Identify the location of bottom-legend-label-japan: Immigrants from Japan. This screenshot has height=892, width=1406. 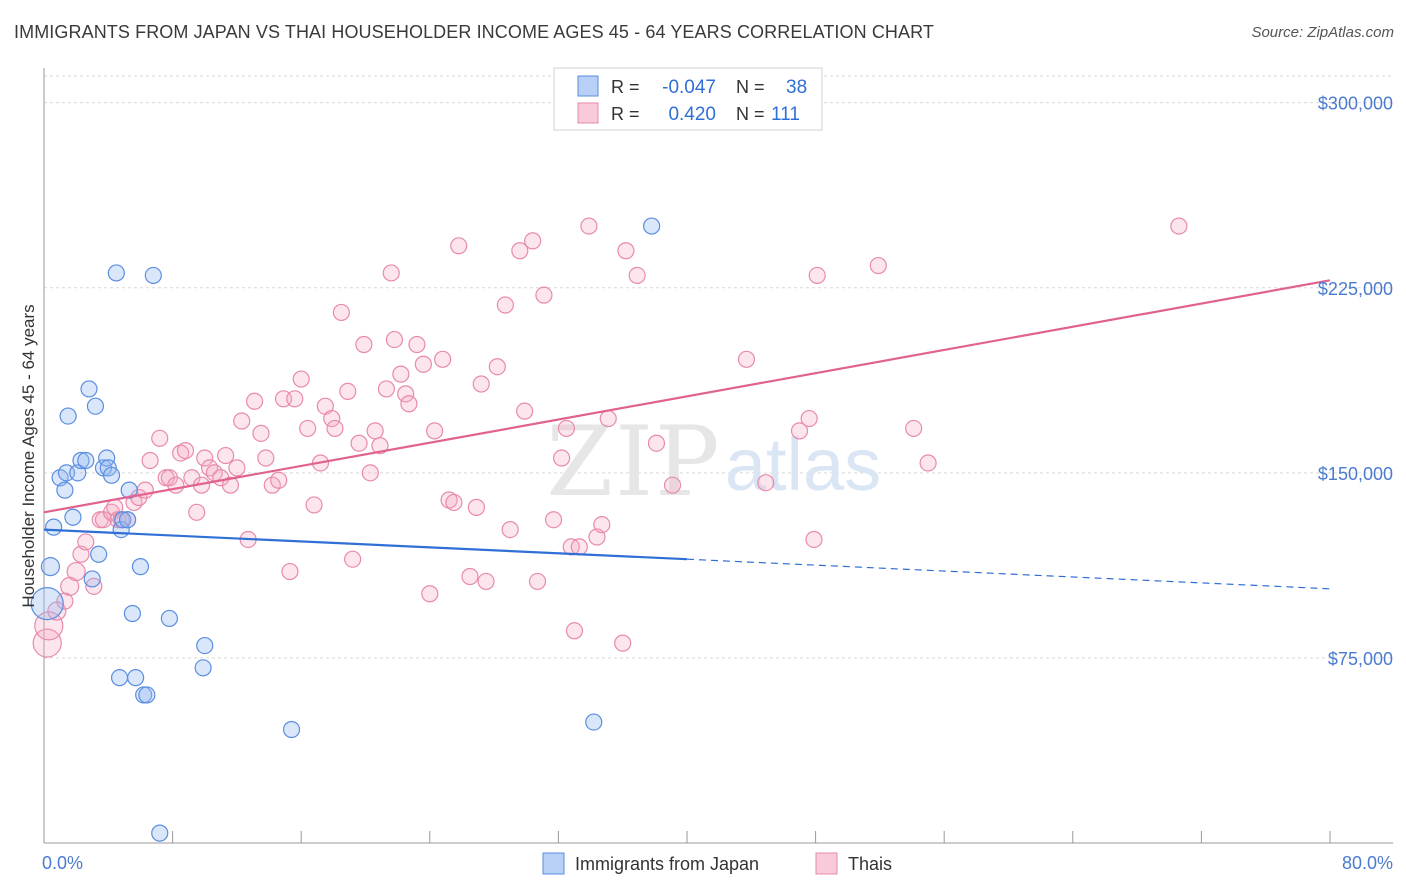
(667, 864).